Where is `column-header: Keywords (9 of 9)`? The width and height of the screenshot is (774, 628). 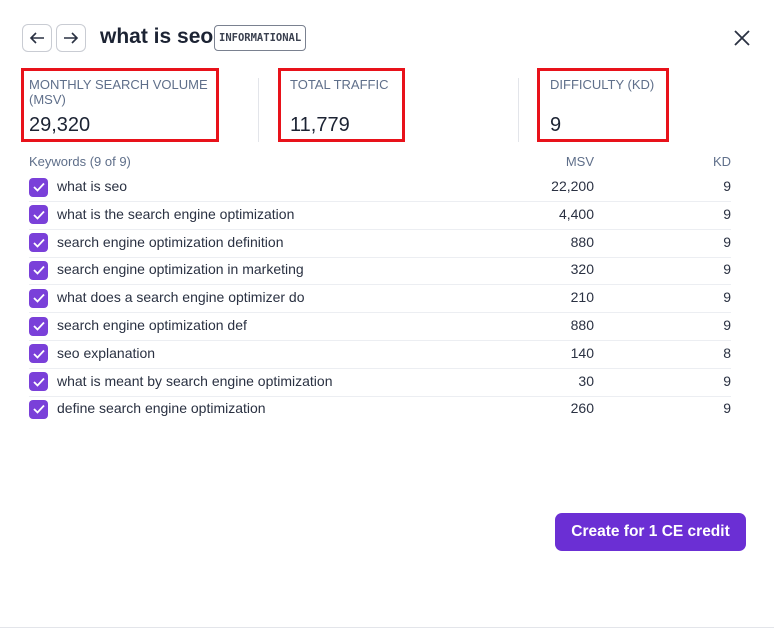 column-header: Keywords (9 of 9) is located at coordinates (80, 161).